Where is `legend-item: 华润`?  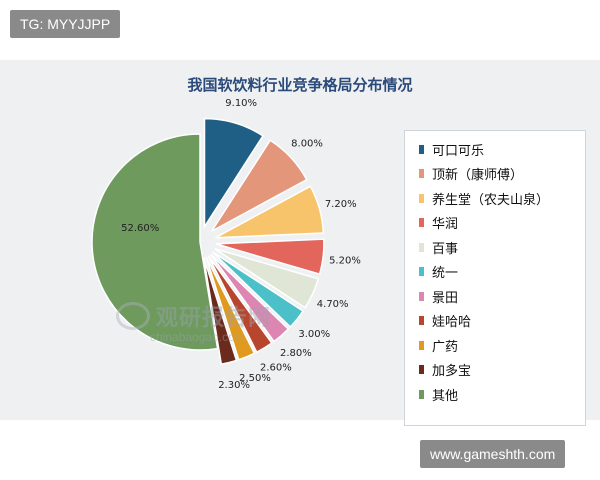
legend-item: 华润 is located at coordinates (502, 223).